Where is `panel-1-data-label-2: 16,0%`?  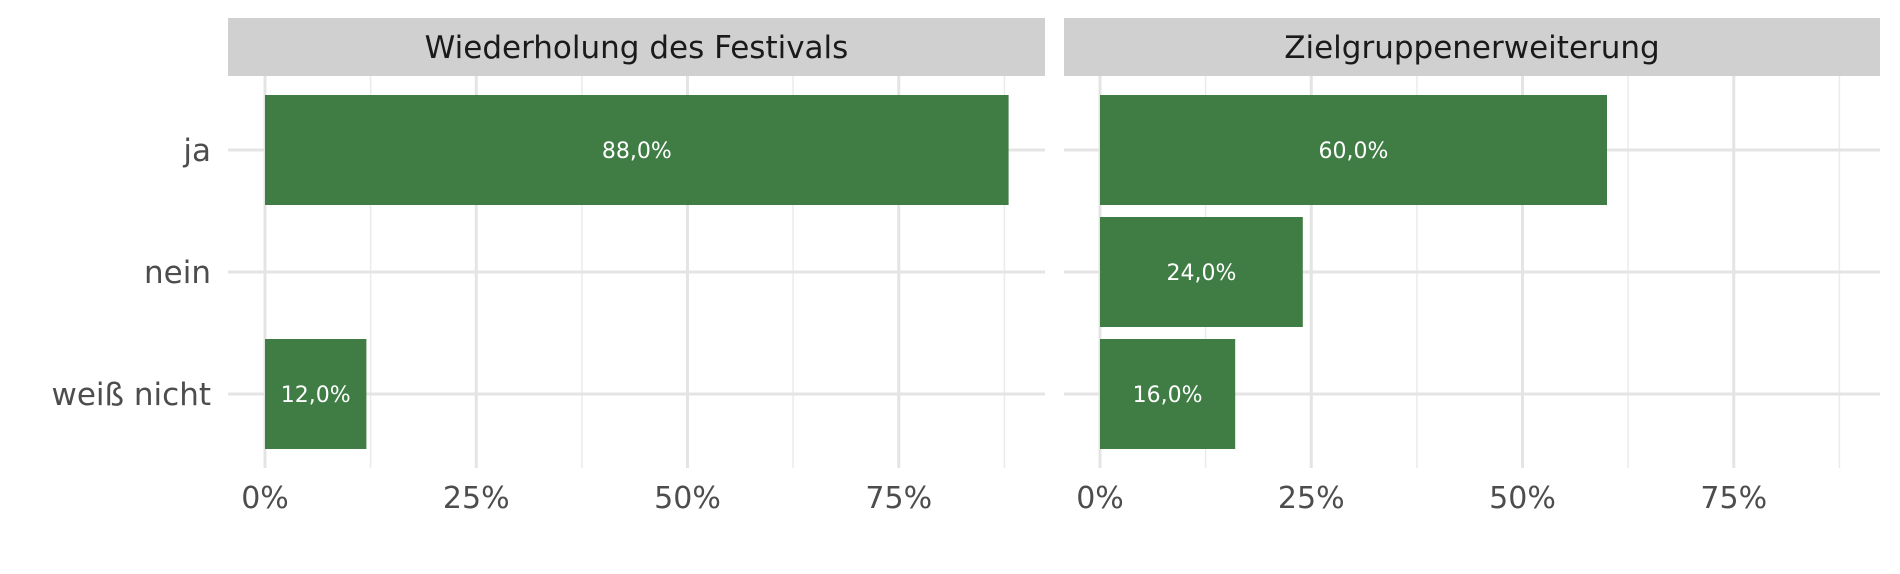
panel-1-data-label-2: 16,0% is located at coordinates (1168, 395).